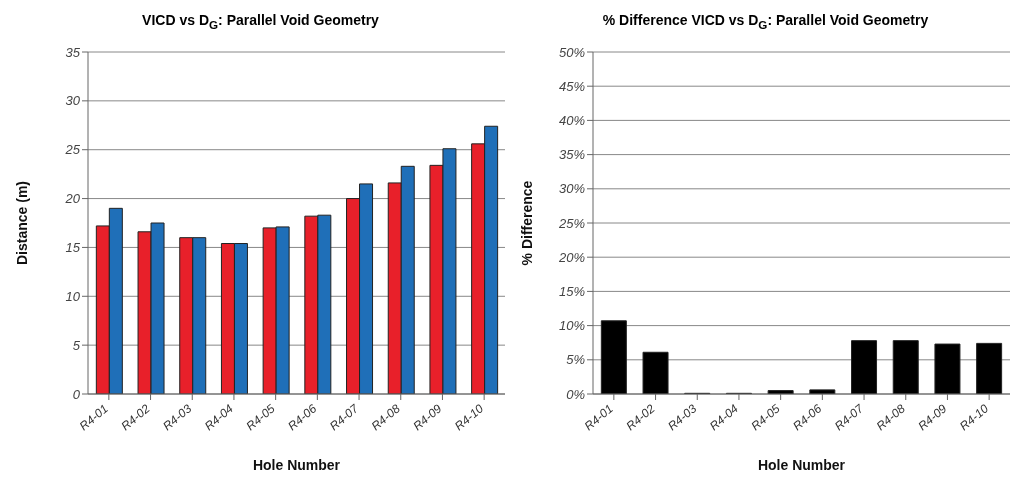  What do you see at coordinates (571, 121) in the screenshot?
I see `y-tick-label: 40%` at bounding box center [571, 121].